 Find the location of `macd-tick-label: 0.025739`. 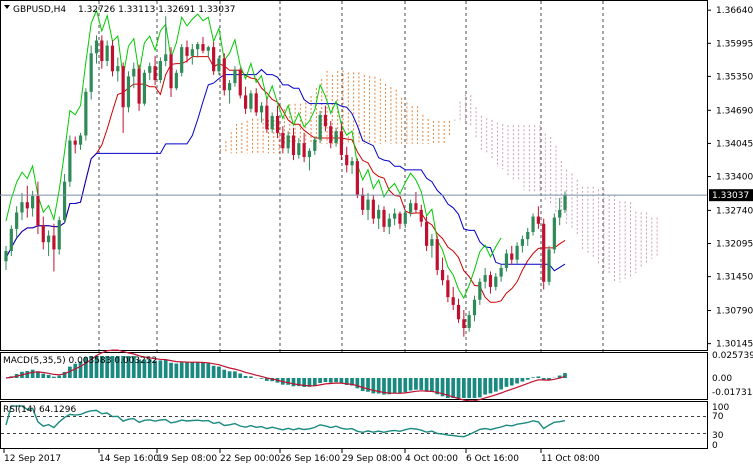

macd-tick-label: 0.025739 is located at coordinates (732, 356).